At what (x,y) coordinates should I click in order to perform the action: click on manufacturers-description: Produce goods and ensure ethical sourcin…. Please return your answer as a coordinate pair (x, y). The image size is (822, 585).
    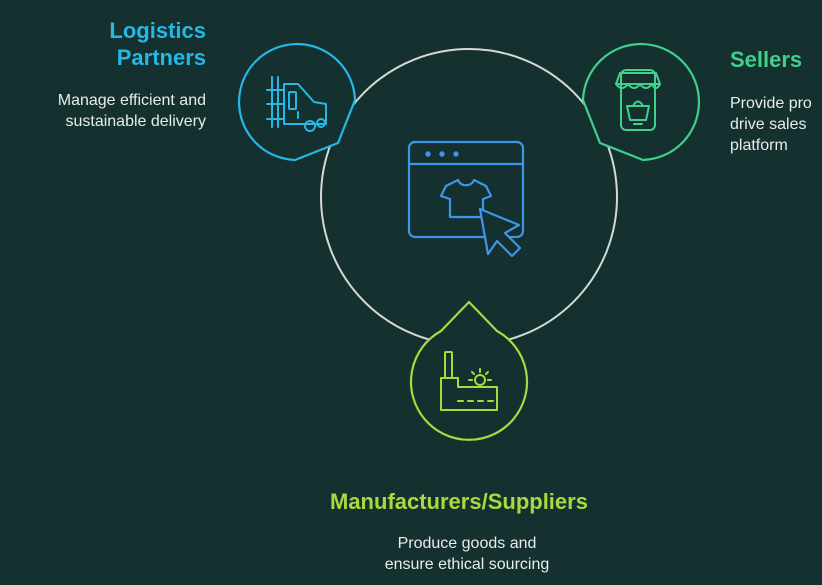
    Looking at the image, I should click on (411, 554).